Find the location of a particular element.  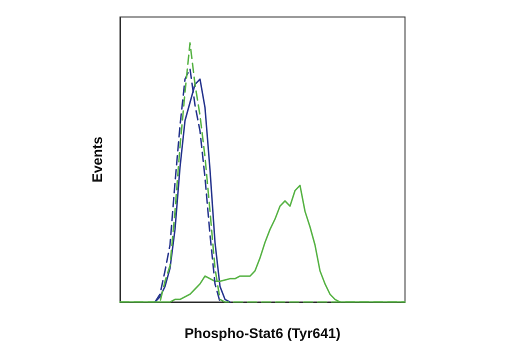

x-axis-title: Phospho-Stat6 (Tyr641) is located at coordinates (262, 333).